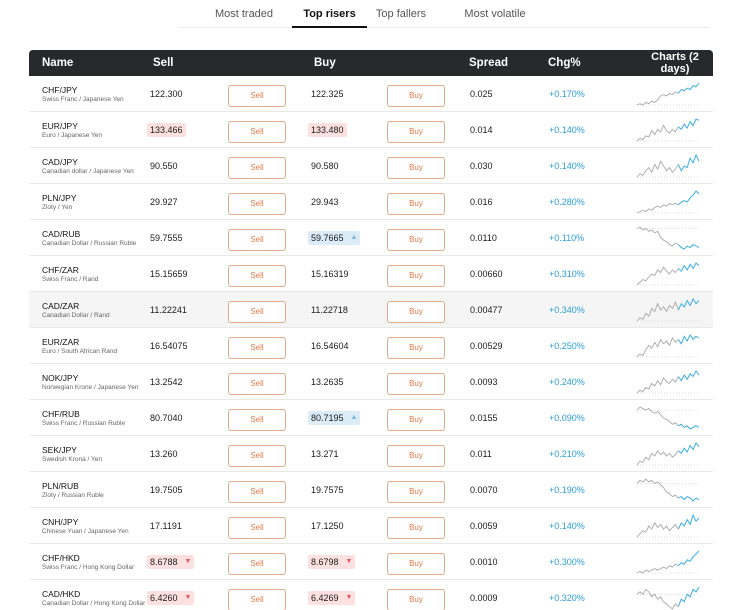  What do you see at coordinates (495, 14) in the screenshot?
I see `tab-most-volatile: Most volatile` at bounding box center [495, 14].